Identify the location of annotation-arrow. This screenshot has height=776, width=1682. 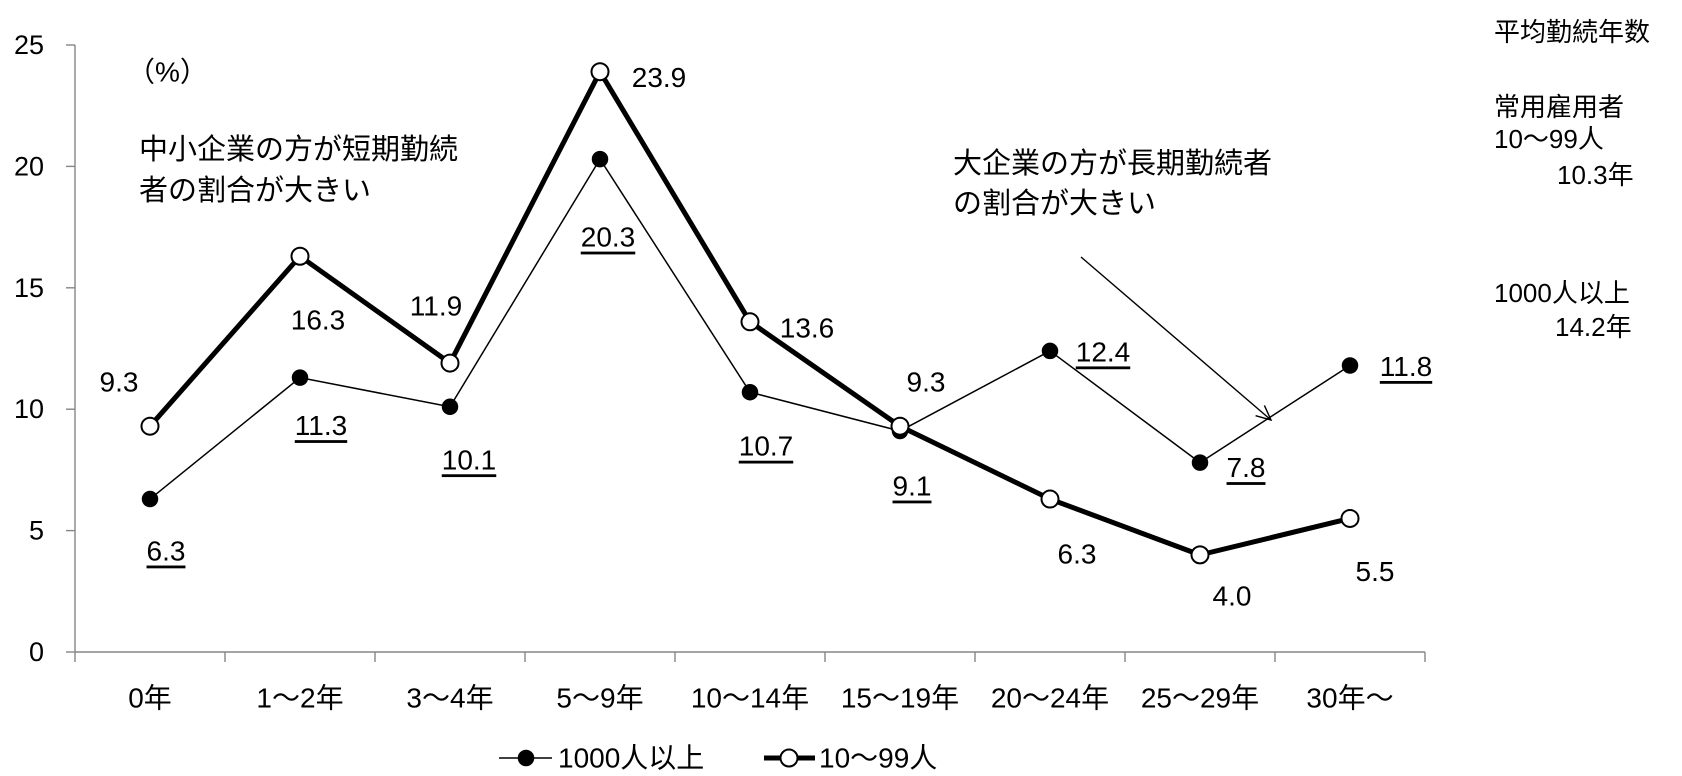
(1176, 339).